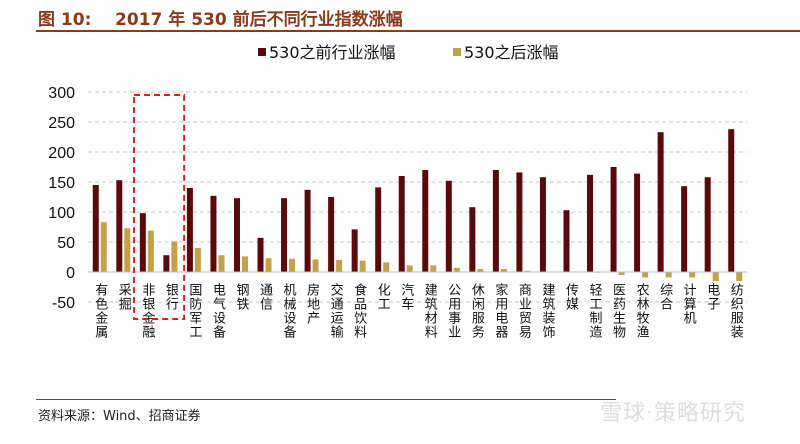 The width and height of the screenshot is (800, 444). Describe the element at coordinates (618, 311) in the screenshot. I see `x-tick-label: 医药生物` at that location.